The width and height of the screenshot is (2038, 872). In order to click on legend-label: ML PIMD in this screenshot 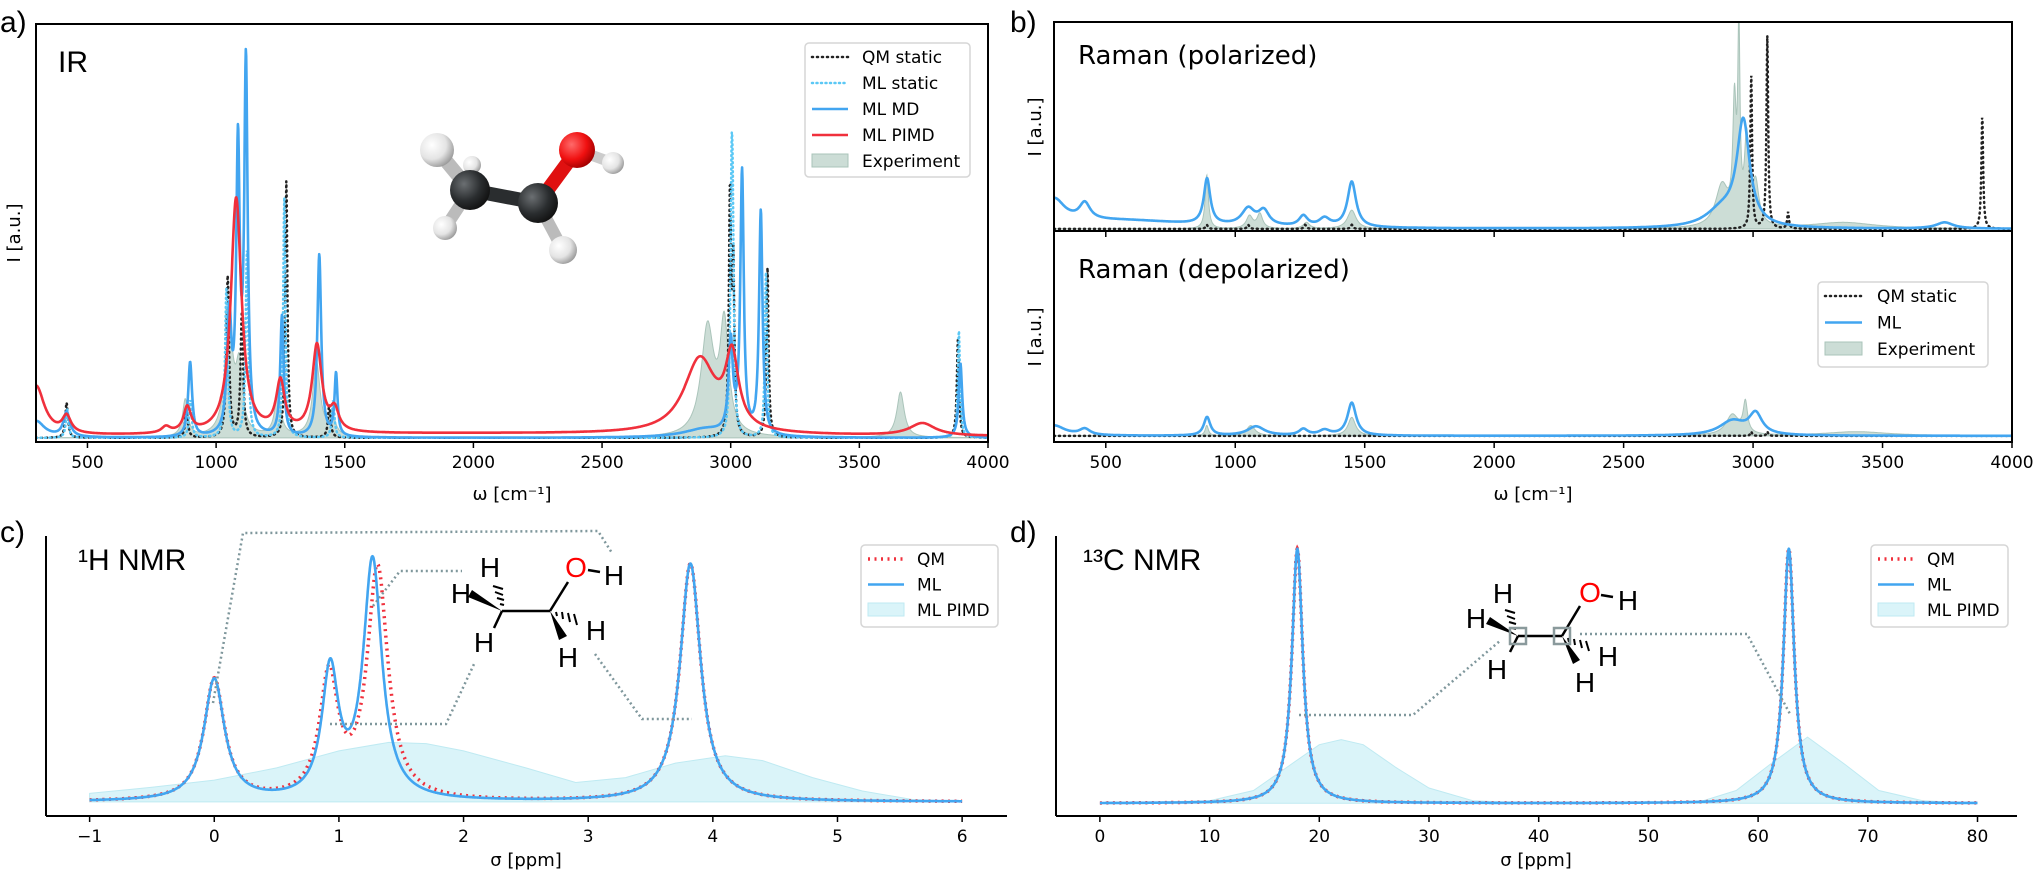, I will do `click(898, 136)`.